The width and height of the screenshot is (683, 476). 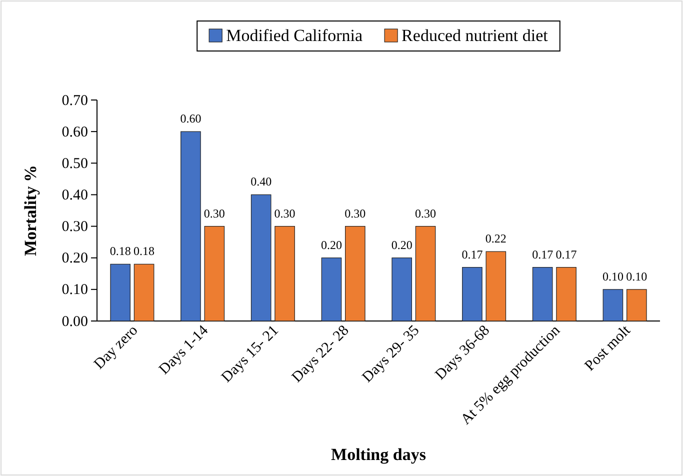 I want to click on legend-label: Reduced nutrient diet, so click(x=475, y=35).